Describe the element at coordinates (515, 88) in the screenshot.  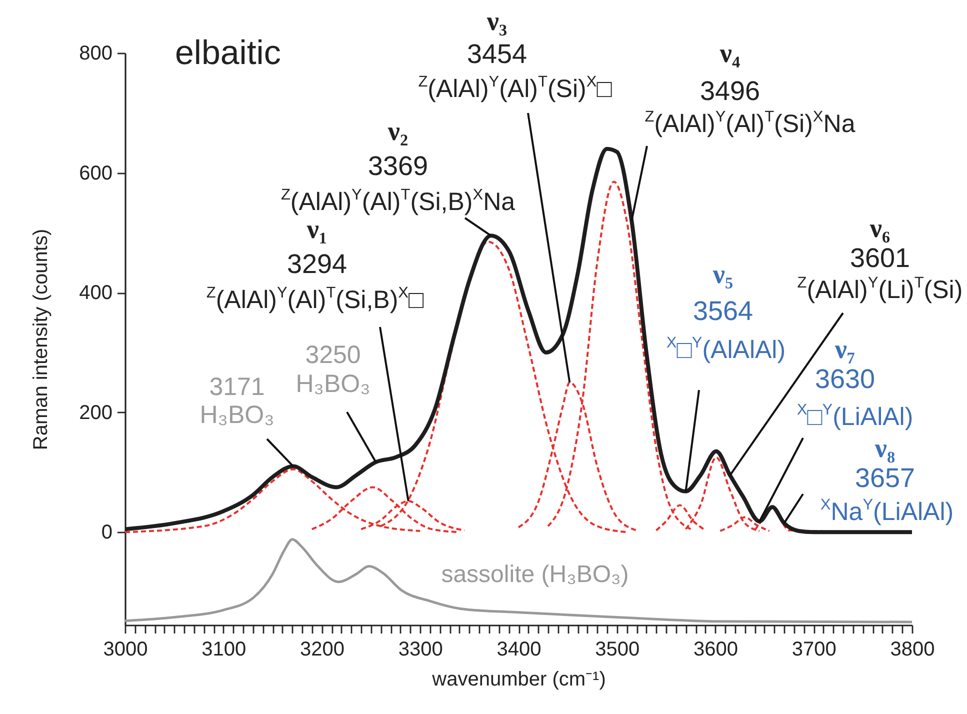
I see `annotation: $^{Z}$(AlAl)$^{Y}$(Al)$^{T}$(Si)$^{X}$□` at that location.